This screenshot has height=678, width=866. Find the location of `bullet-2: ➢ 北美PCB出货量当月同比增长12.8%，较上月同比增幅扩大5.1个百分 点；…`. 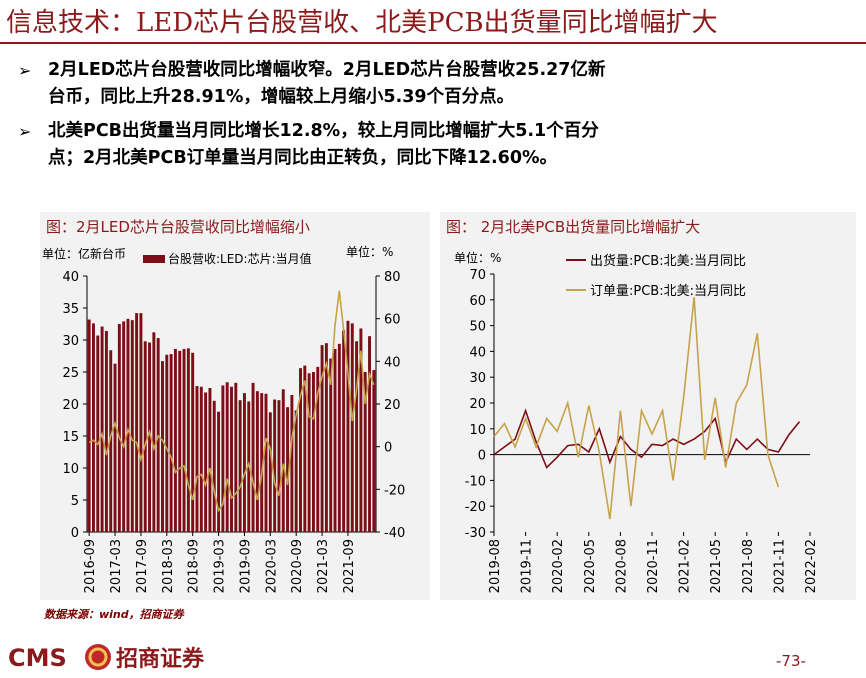

bullet-2: ➢ 北美PCB出货量当月同比增长12.8%，较上月同比增幅扩大5.1个百分 点；… is located at coordinates (433, 145).